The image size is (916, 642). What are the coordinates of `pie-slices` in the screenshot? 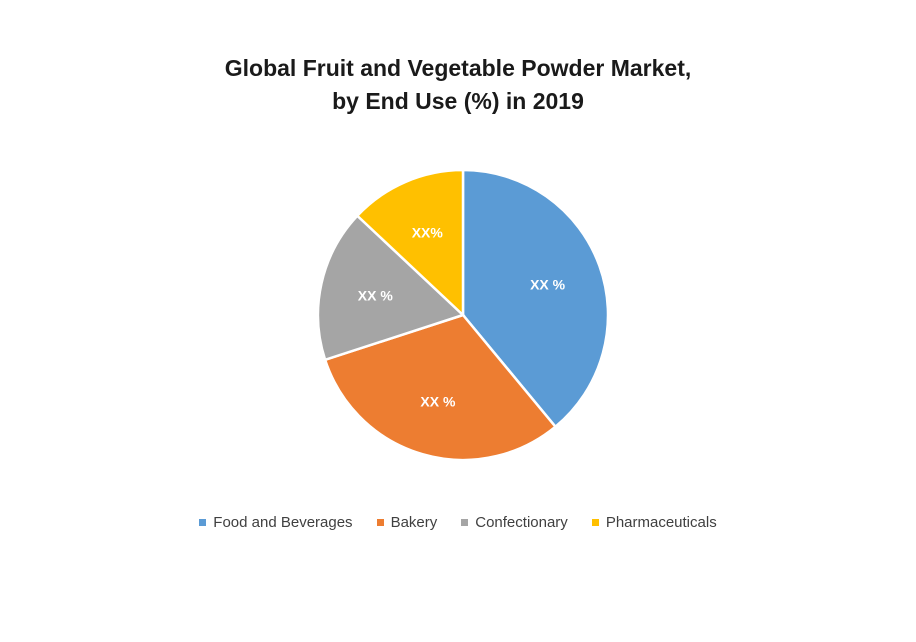 It's located at (463, 315).